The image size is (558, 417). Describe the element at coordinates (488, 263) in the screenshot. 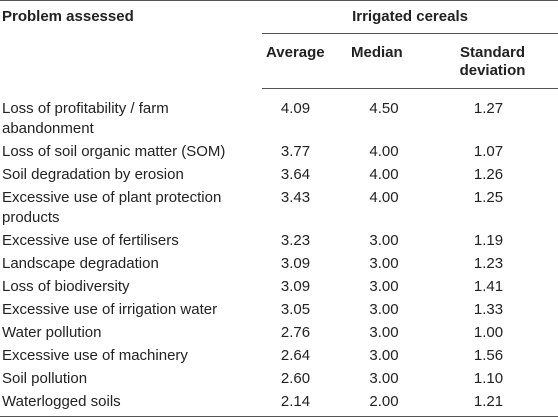

I see `sd-cell: 1.23` at that location.